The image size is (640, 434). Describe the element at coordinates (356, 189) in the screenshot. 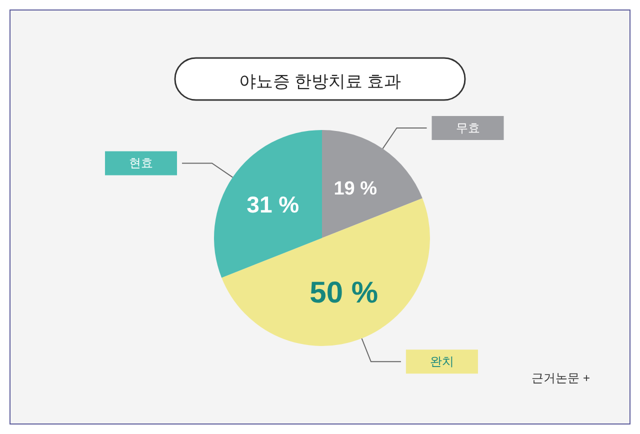

I see `data-label: 19 %` at that location.